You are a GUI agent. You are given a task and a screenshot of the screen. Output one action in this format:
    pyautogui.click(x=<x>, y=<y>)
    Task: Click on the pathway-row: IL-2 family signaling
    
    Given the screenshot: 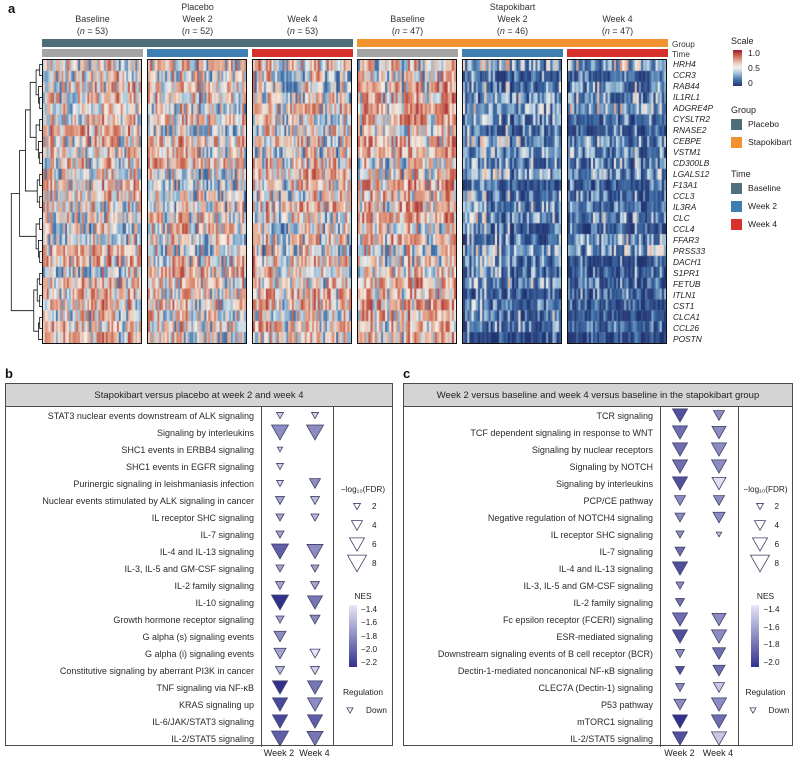 What is the action you would take?
    pyautogui.click(x=199, y=585)
    